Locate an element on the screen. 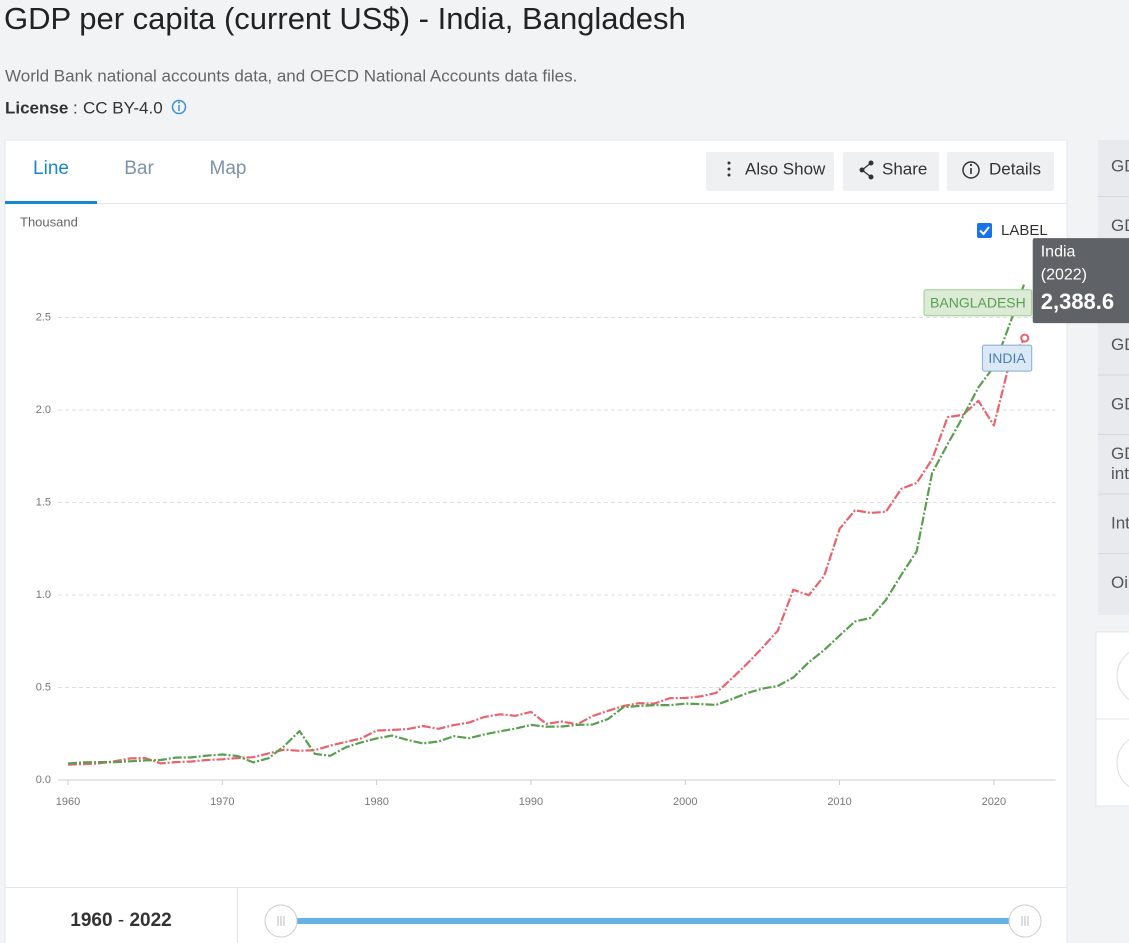  tooltip-series: India is located at coordinates (1058, 251).